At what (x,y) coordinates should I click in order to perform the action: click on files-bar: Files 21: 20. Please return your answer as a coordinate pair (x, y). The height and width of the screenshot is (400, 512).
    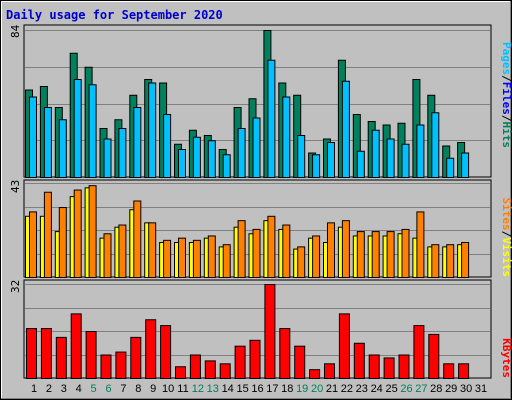
    Looking at the image, I should click on (331, 160).